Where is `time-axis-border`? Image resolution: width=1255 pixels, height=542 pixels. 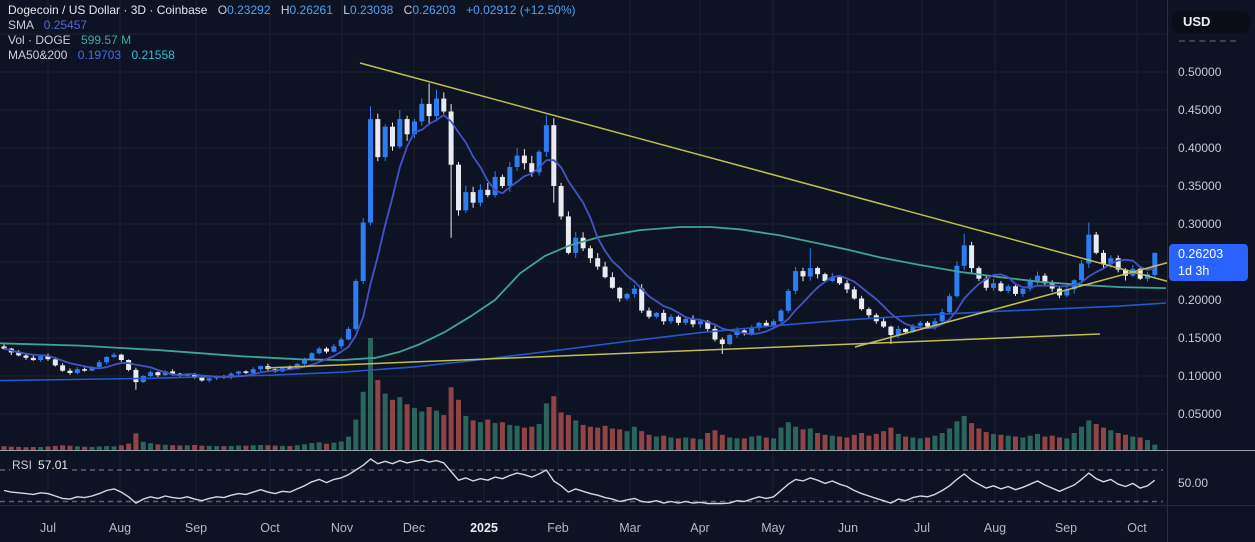 time-axis-border is located at coordinates (627, 505).